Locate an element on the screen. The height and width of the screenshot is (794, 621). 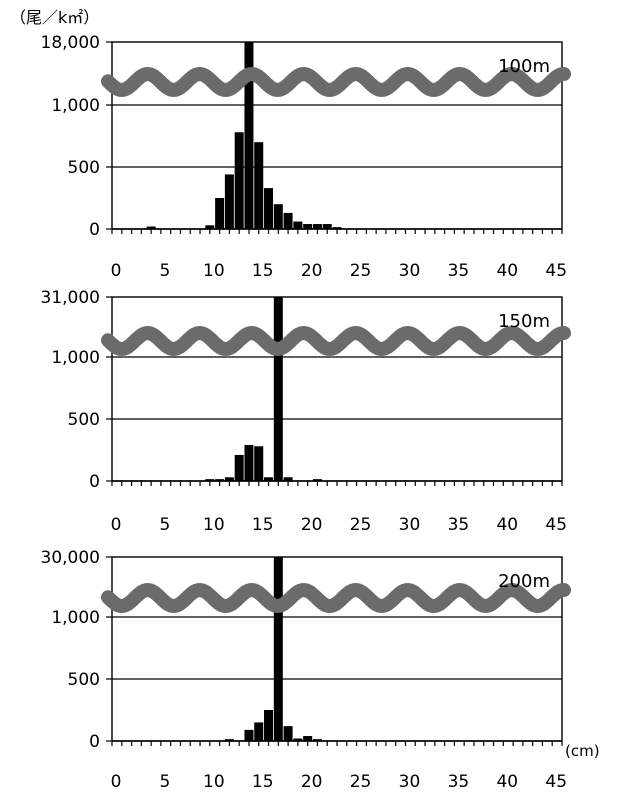
x-axis-unit: (cm) is located at coordinates (582, 751).